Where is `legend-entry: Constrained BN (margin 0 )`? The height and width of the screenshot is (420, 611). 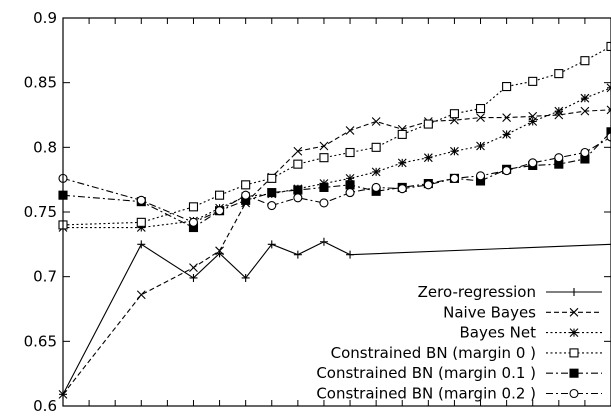
legend-entry: Constrained BN (margin 0 ) is located at coordinates (466, 353).